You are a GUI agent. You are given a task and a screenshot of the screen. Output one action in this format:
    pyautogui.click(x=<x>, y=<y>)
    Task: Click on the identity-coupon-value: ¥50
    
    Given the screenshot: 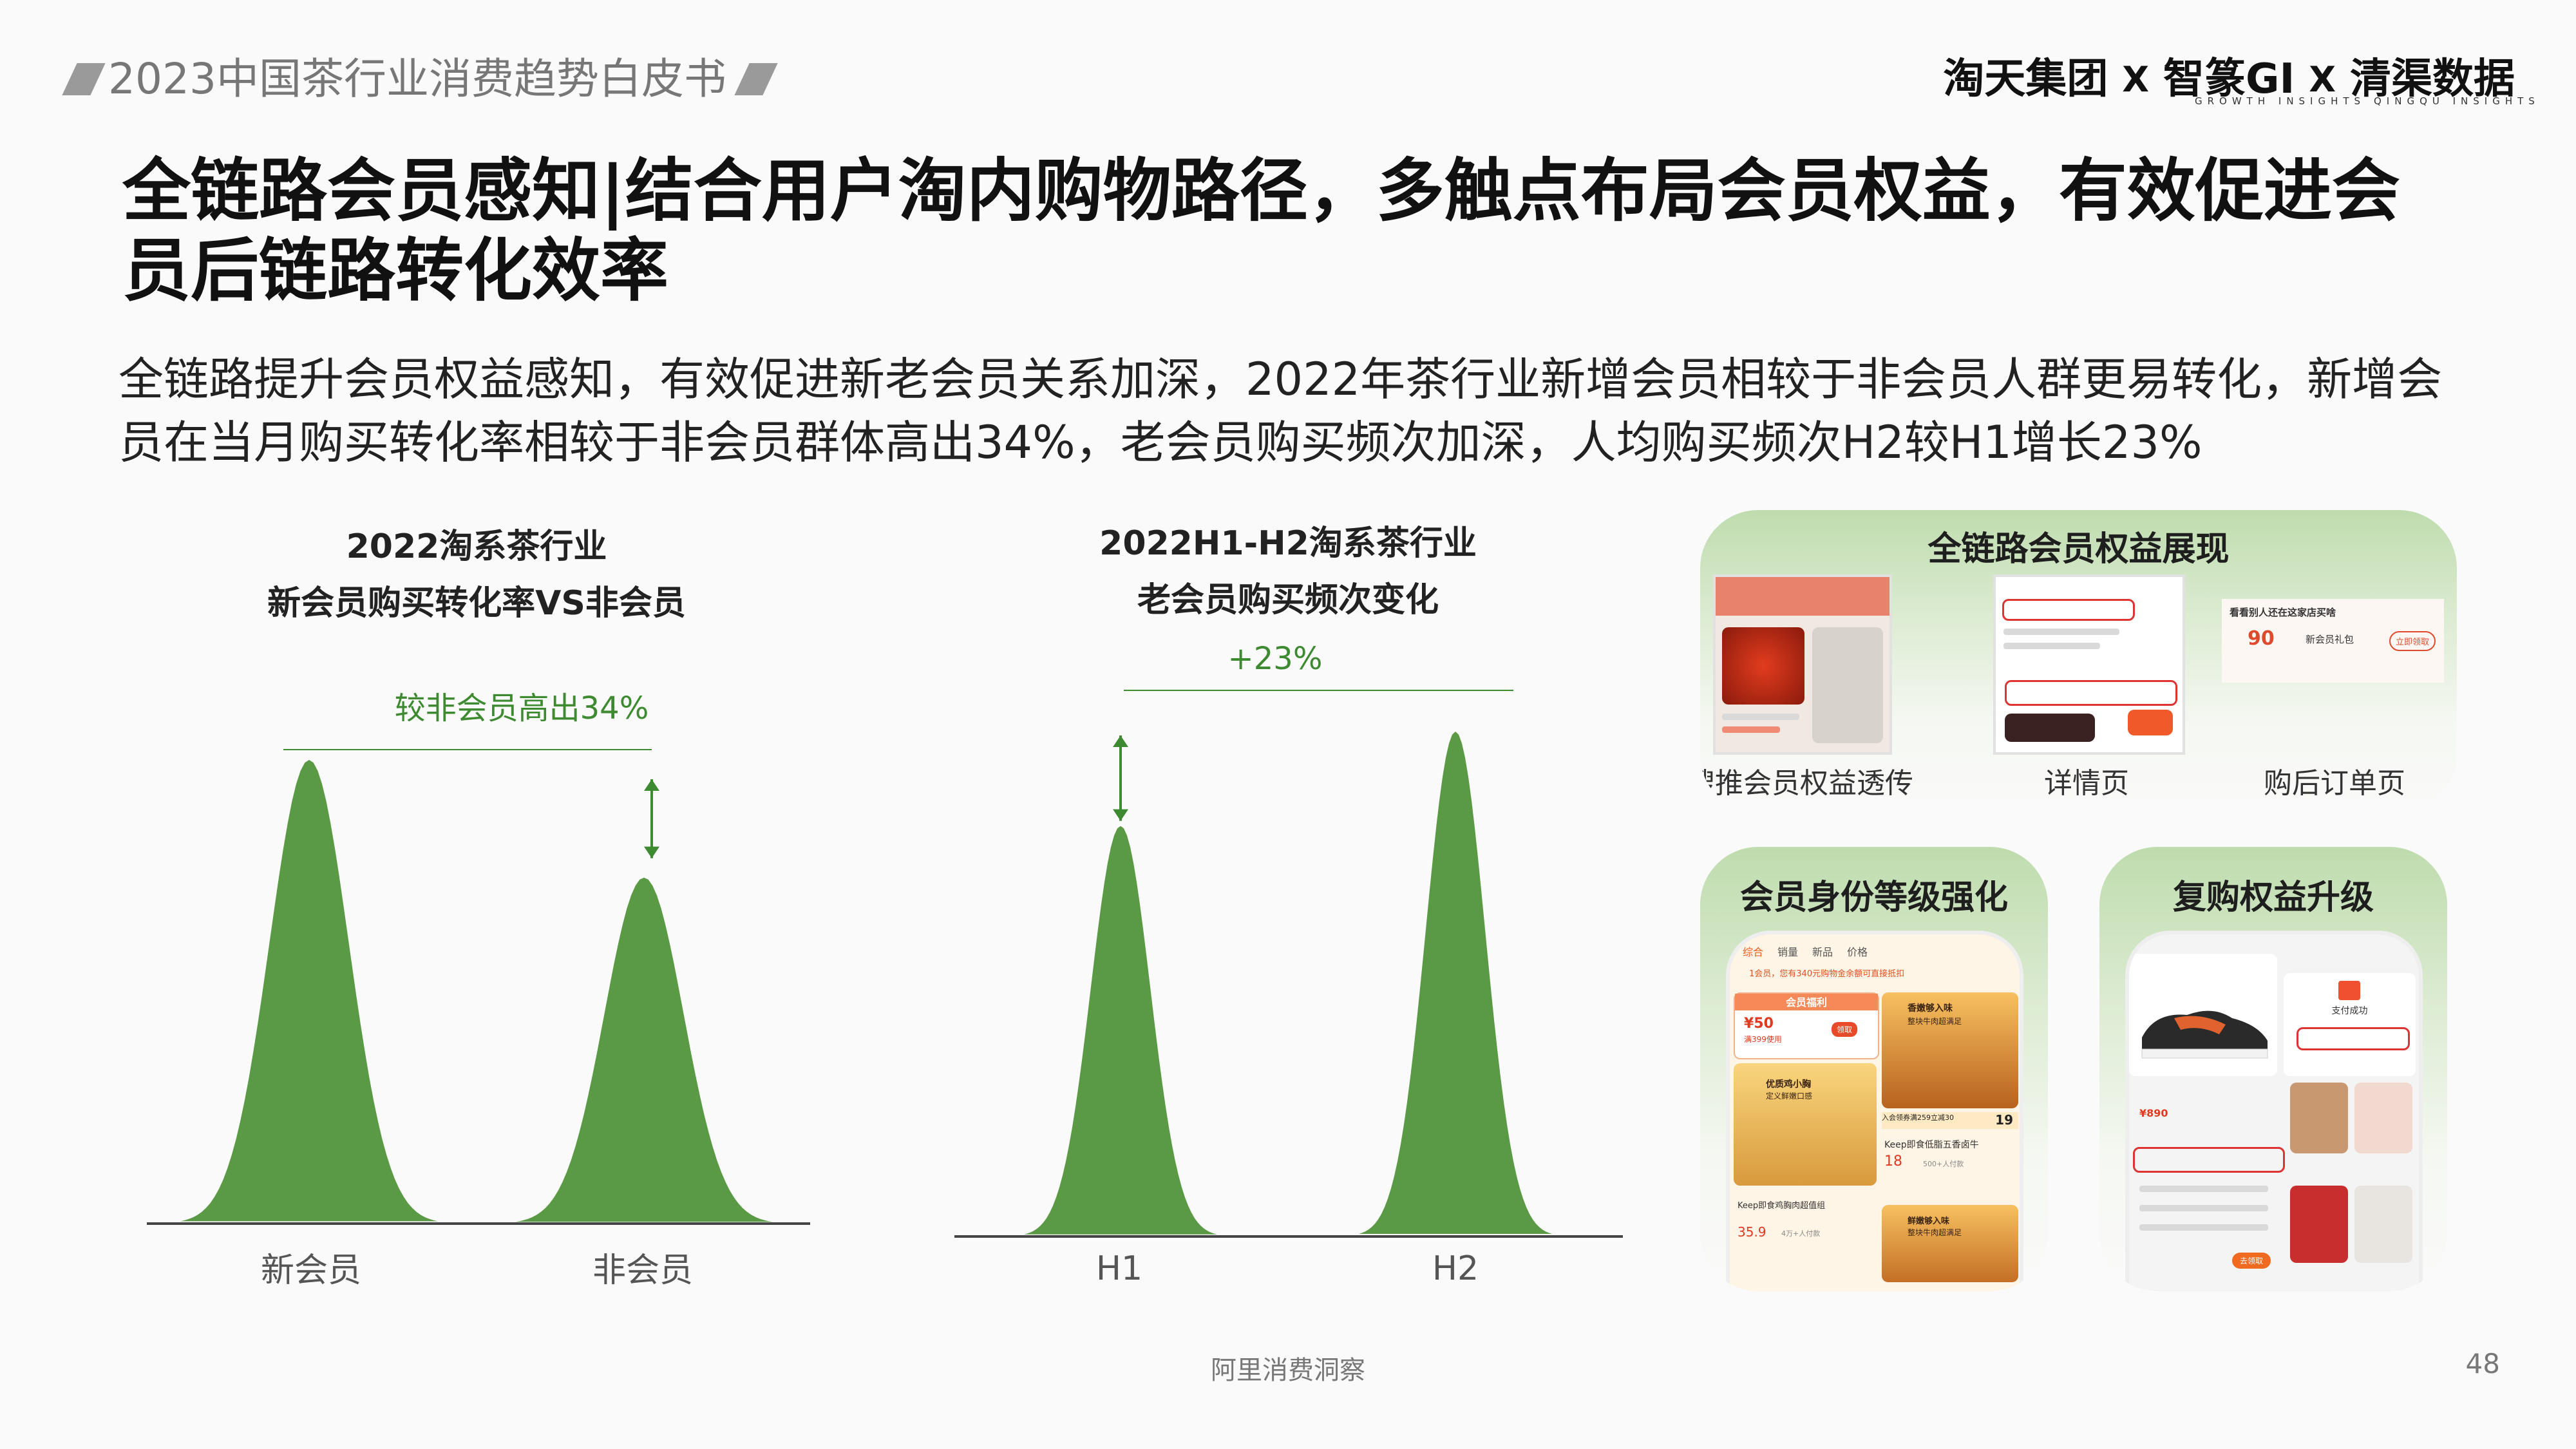 What is the action you would take?
    pyautogui.click(x=1759, y=1024)
    